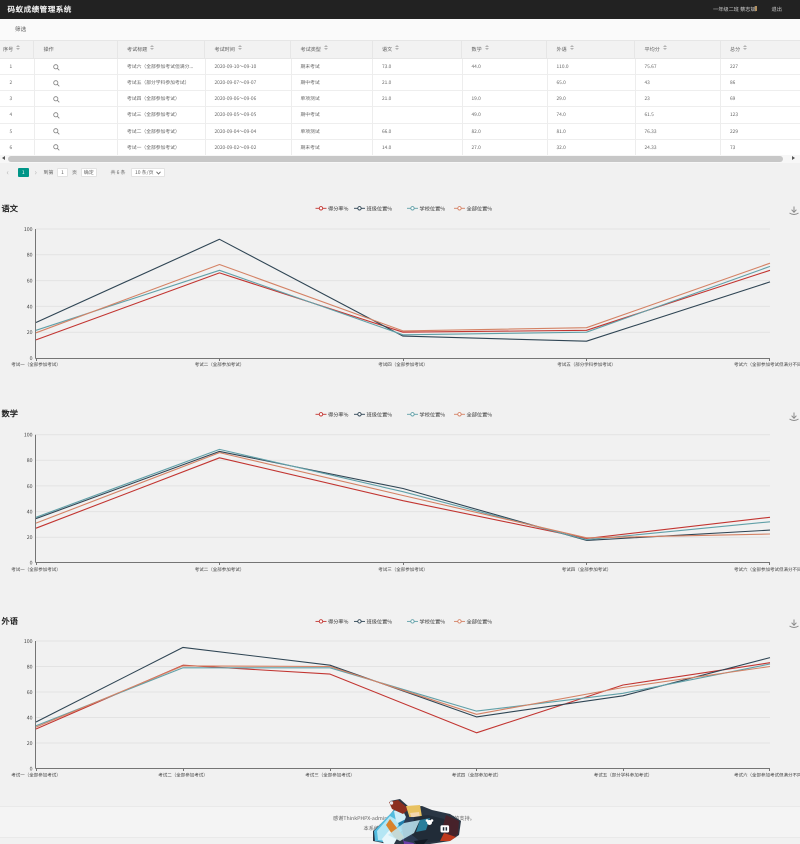  Describe the element at coordinates (9, 413) in the screenshot. I see `svg-text: 数学` at that location.